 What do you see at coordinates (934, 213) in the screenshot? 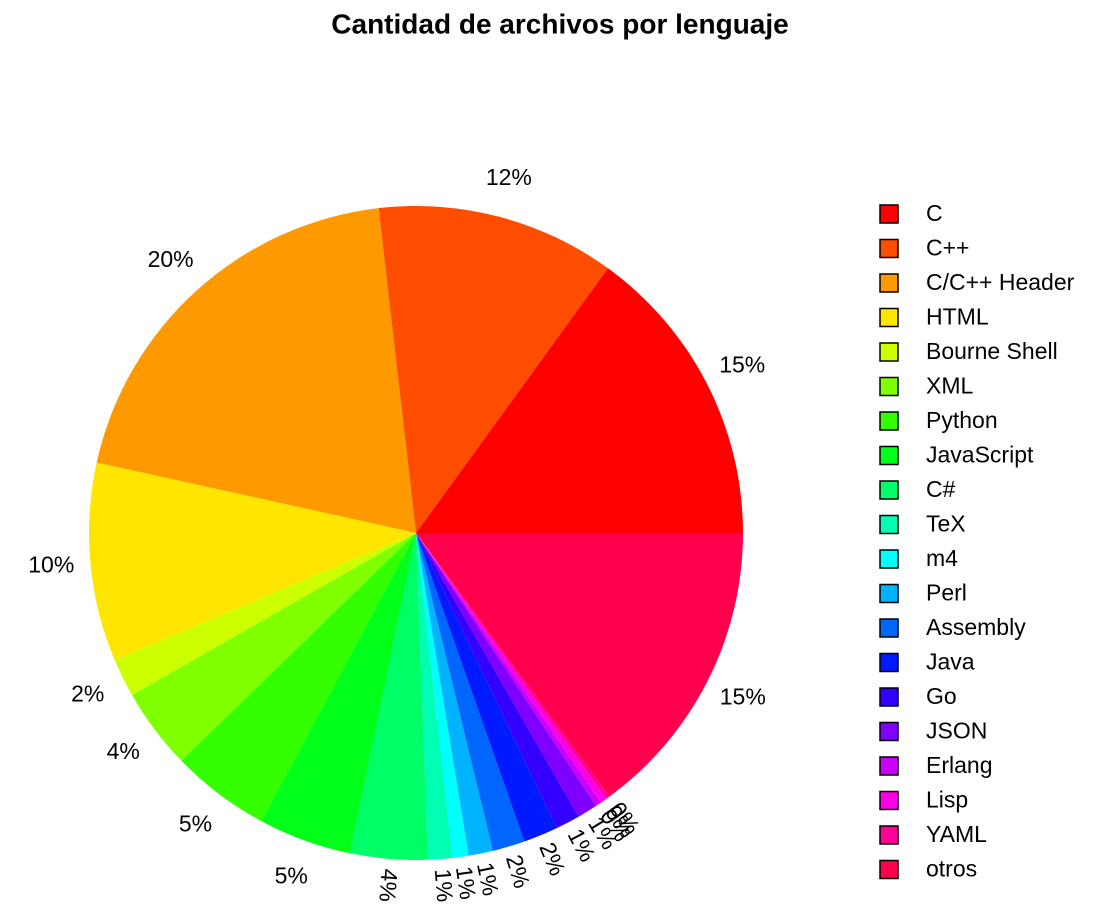
I see `legend-label: C` at bounding box center [934, 213].